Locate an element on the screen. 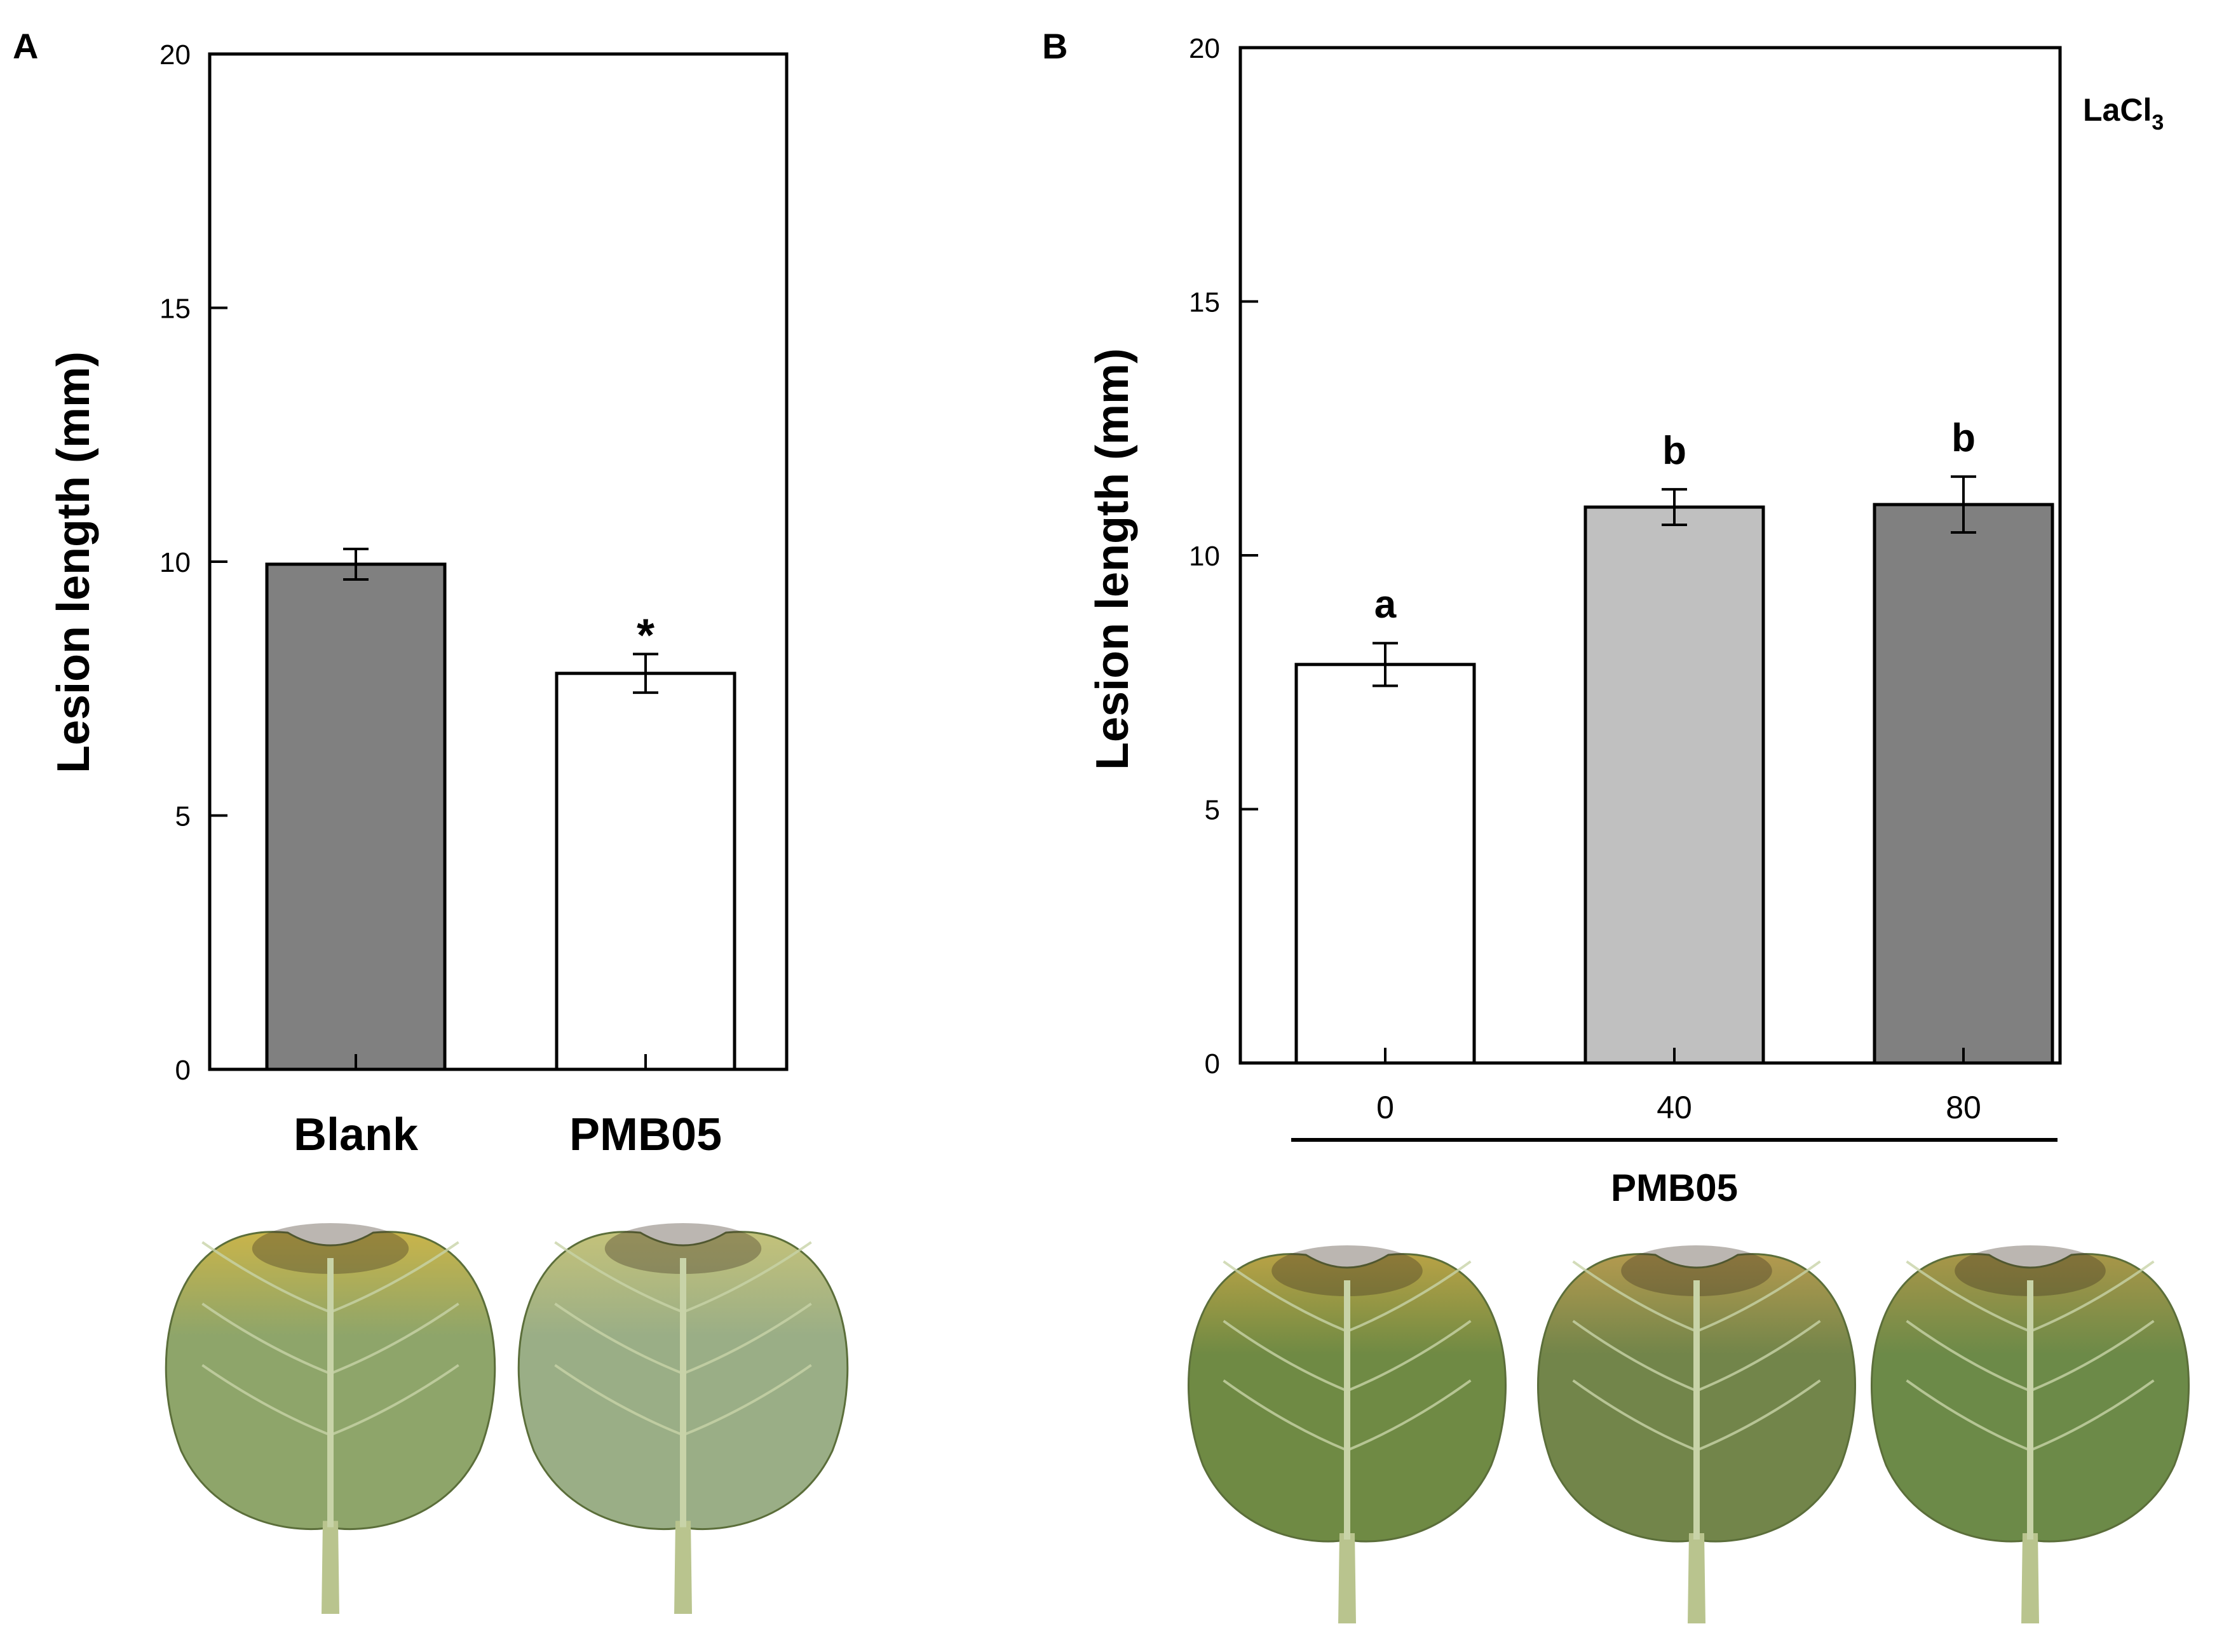 The width and height of the screenshot is (2217, 1652). panel-letter: B is located at coordinates (1055, 46).